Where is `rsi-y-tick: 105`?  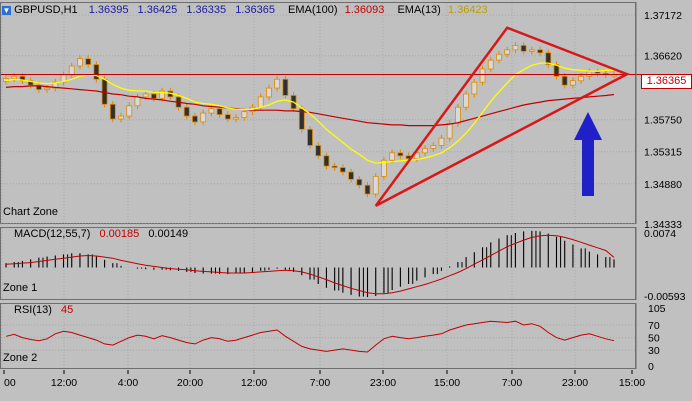 rsi-y-tick: 105 is located at coordinates (657, 309).